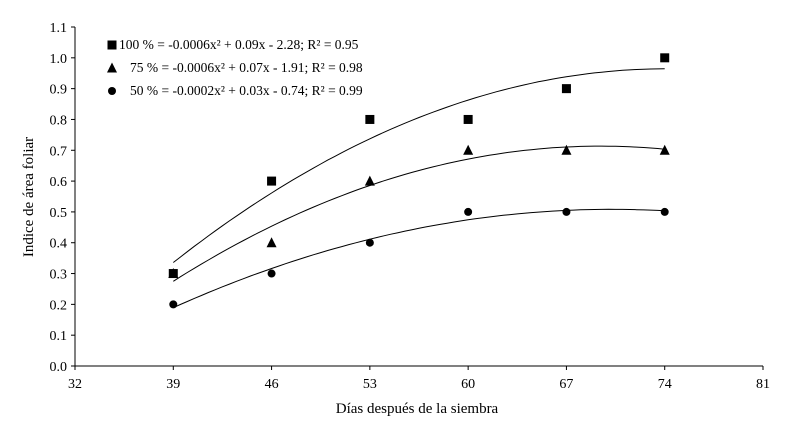  Describe the element at coordinates (59, 213) in the screenshot. I see `y-tick-label: 0.5` at that location.